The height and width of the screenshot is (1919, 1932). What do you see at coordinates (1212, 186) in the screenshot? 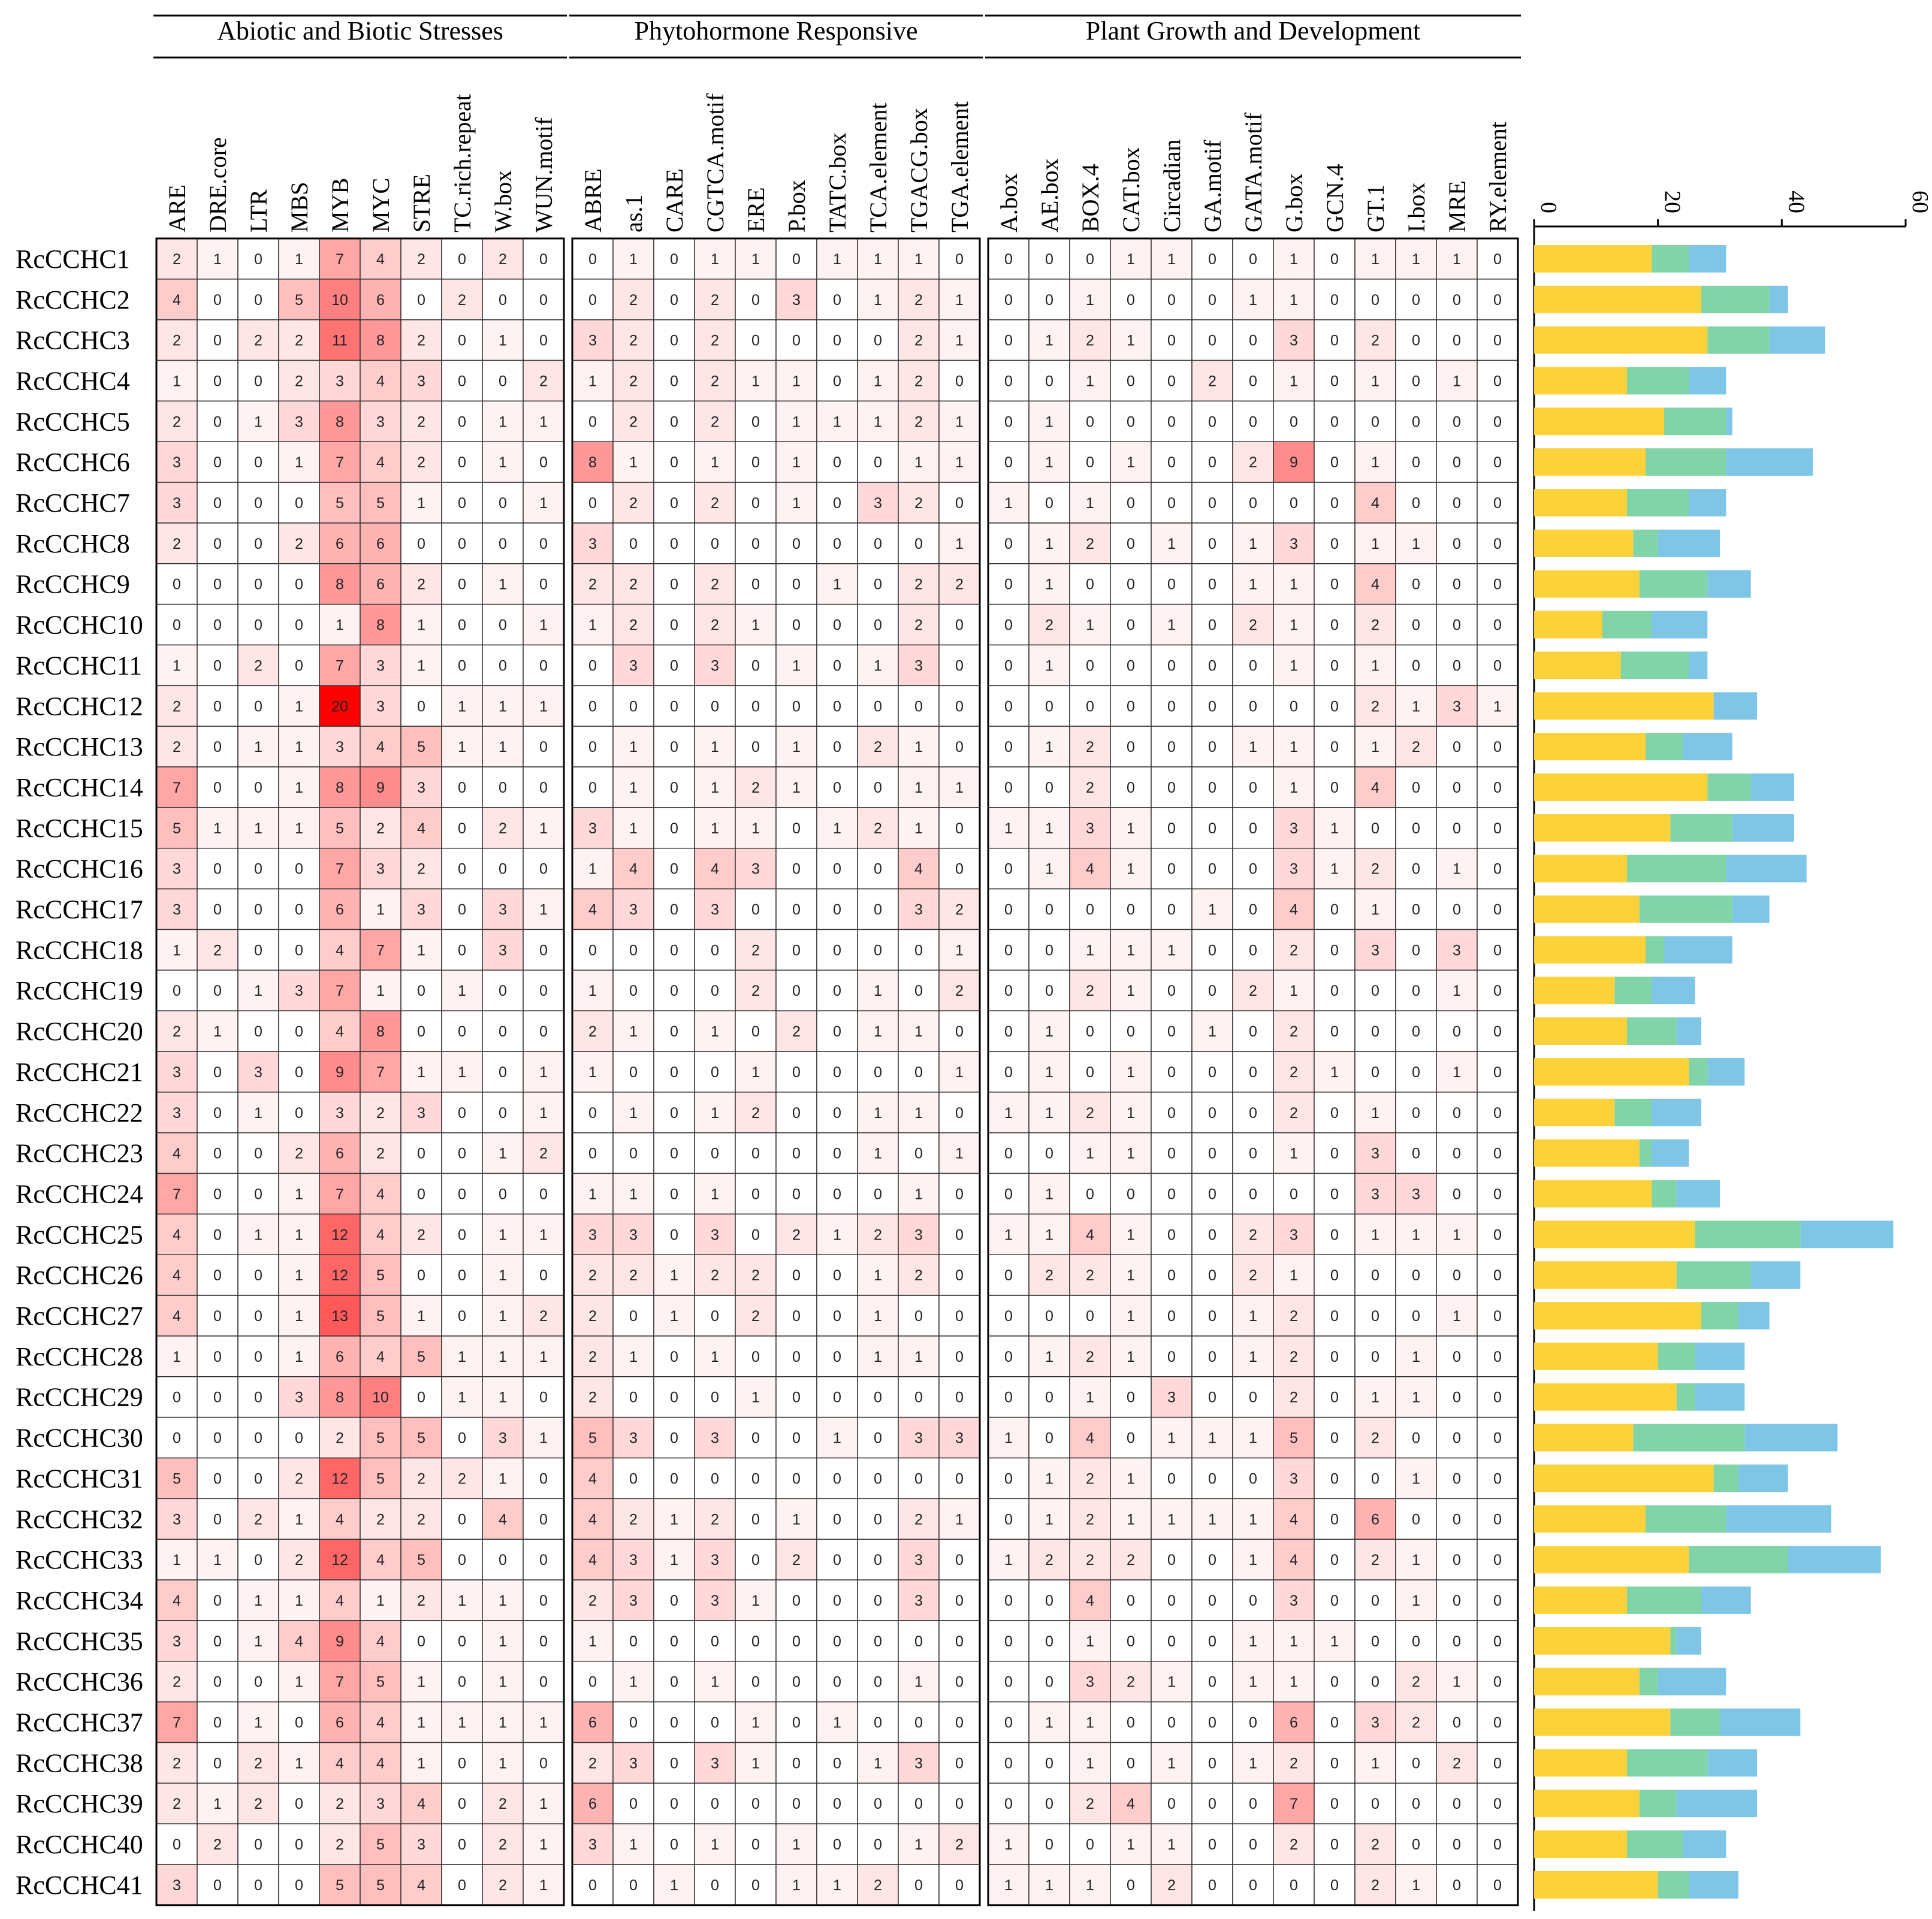
I see `column-label-ga-motif: GA.motif` at bounding box center [1212, 186].